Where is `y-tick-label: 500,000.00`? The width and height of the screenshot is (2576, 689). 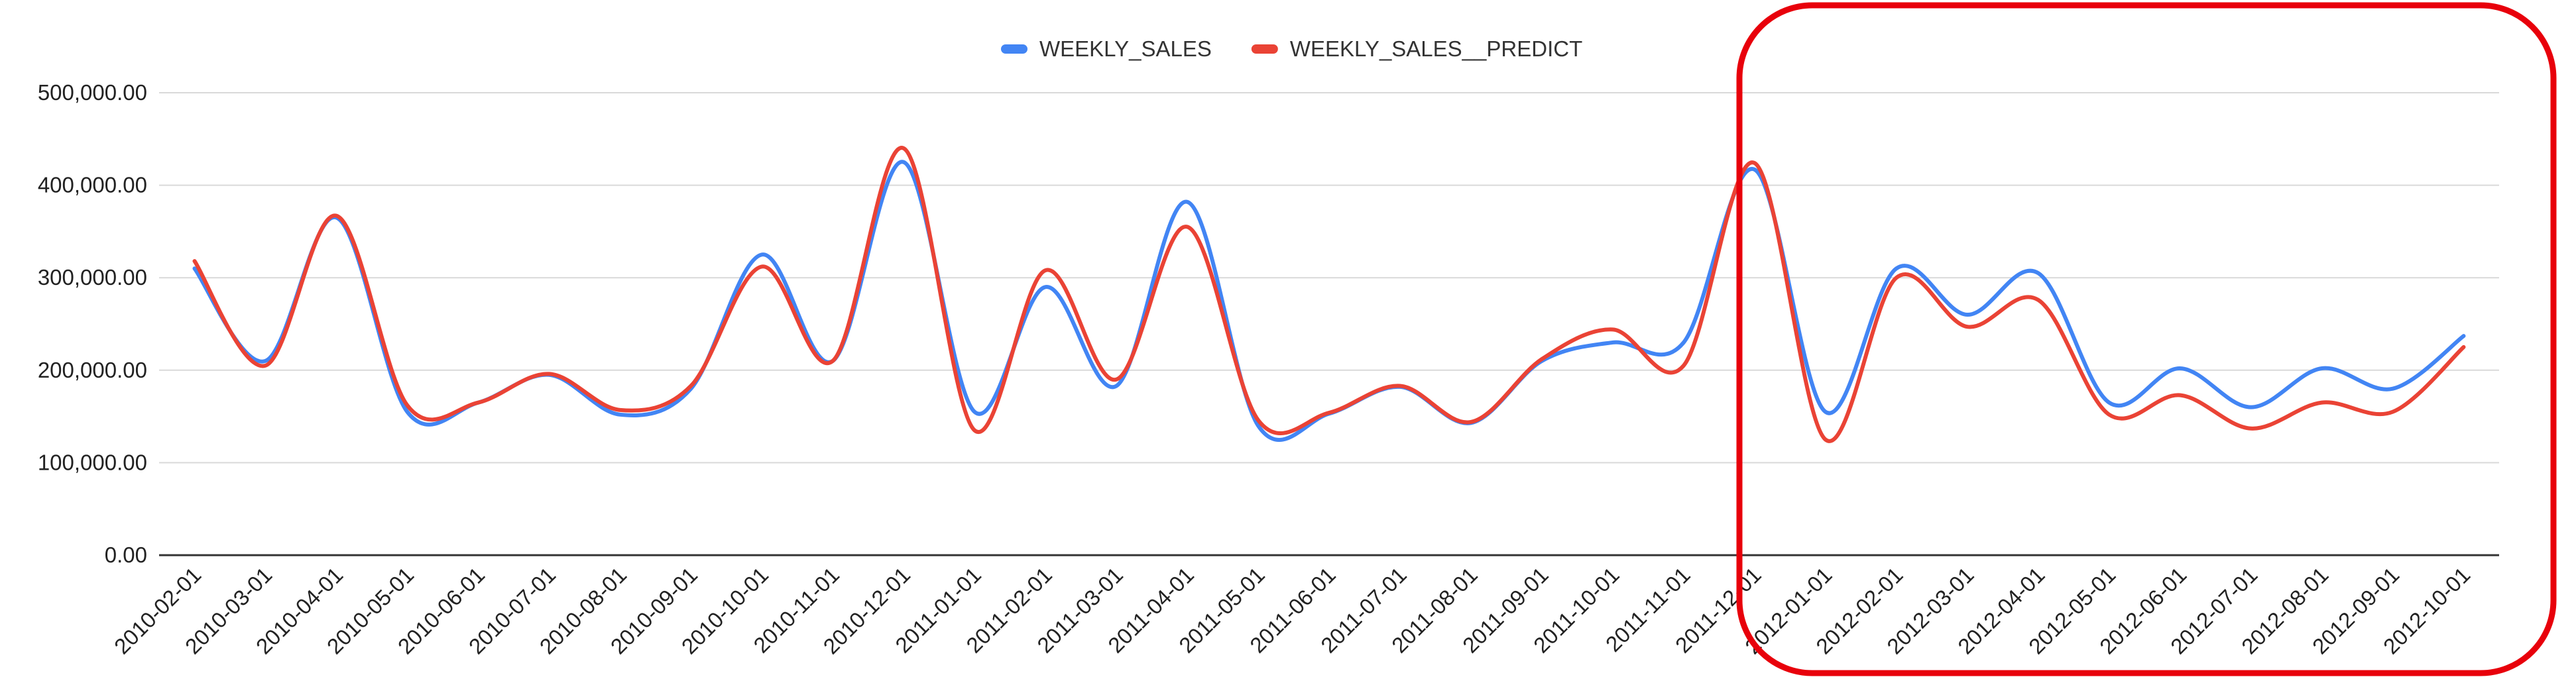
y-tick-label: 500,000.00 is located at coordinates (93, 92).